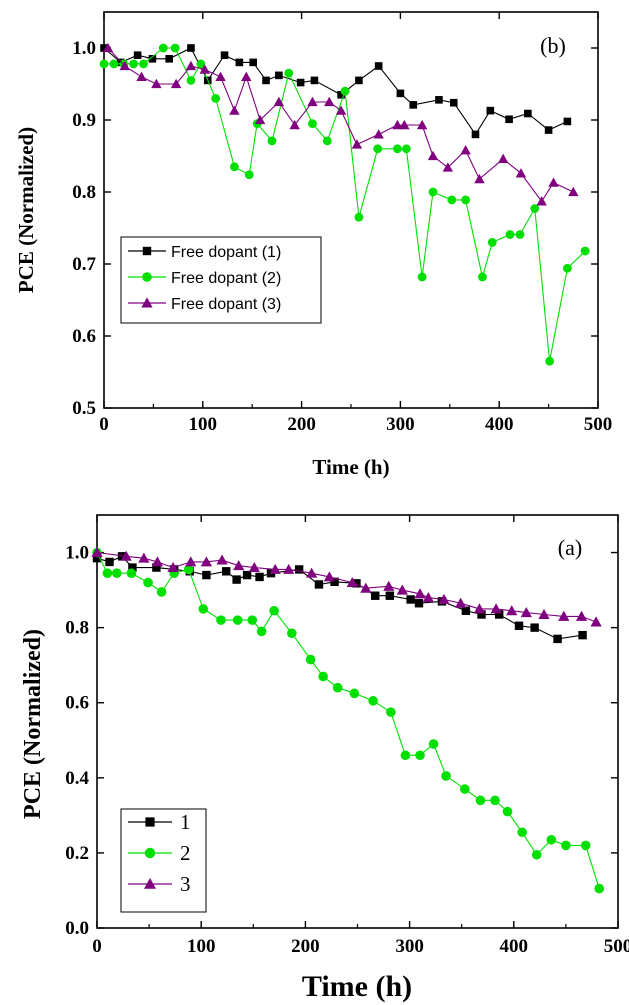 This screenshot has width=629, height=1005. I want to click on series-free-dopant-1-, so click(336, 91).